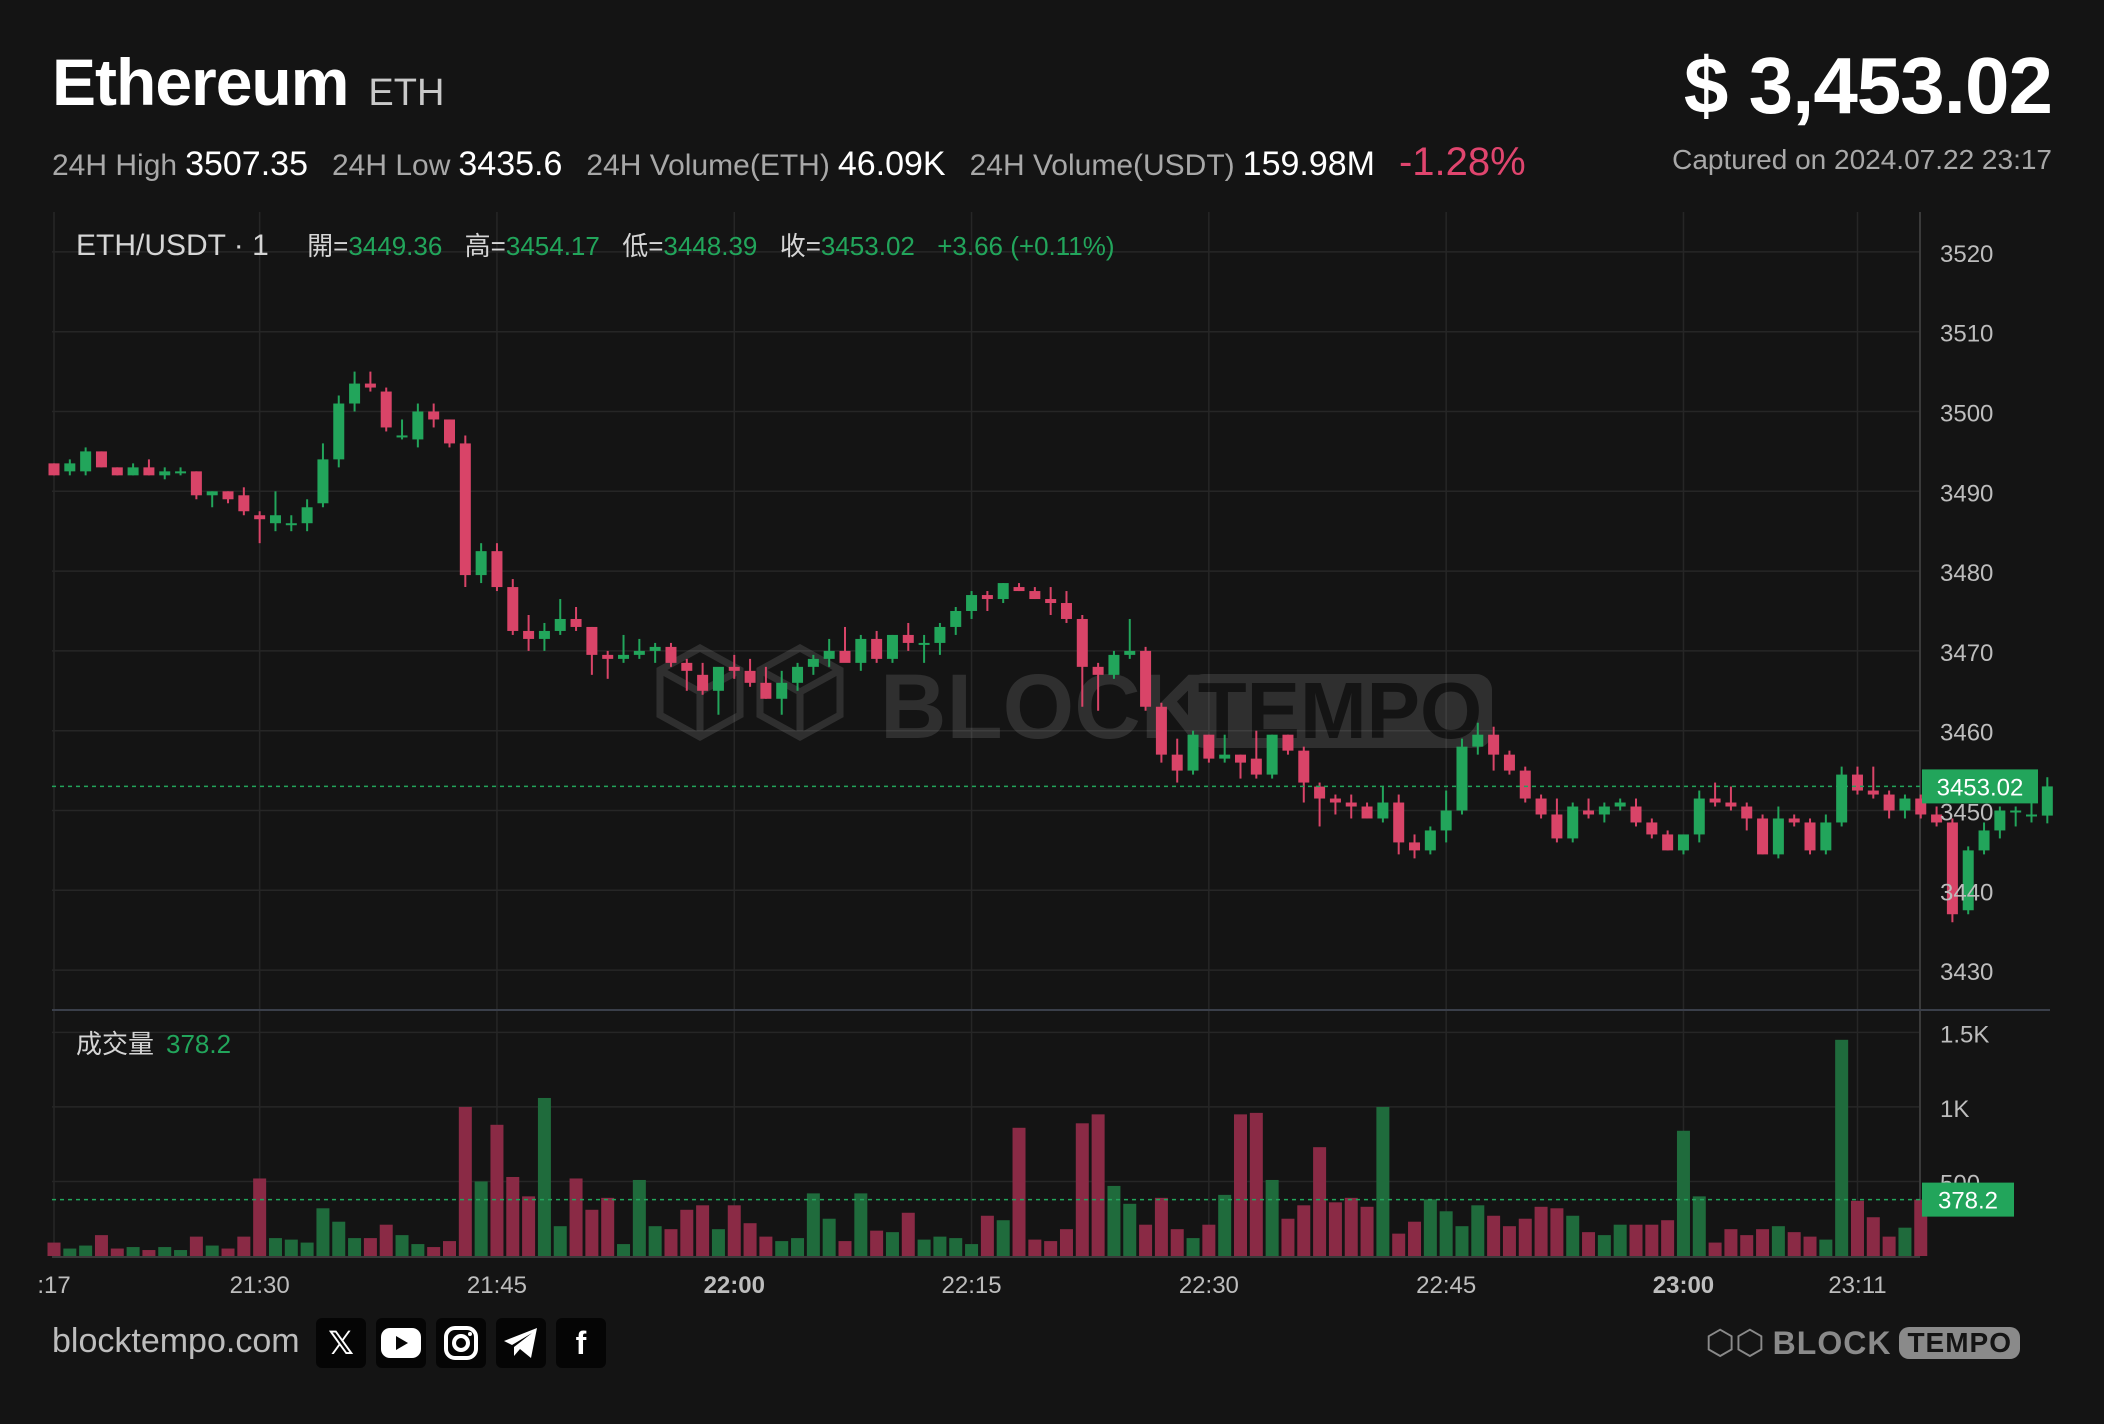 The height and width of the screenshot is (1424, 2104). What do you see at coordinates (521, 1343) in the screenshot?
I see `telegram-icon` at bounding box center [521, 1343].